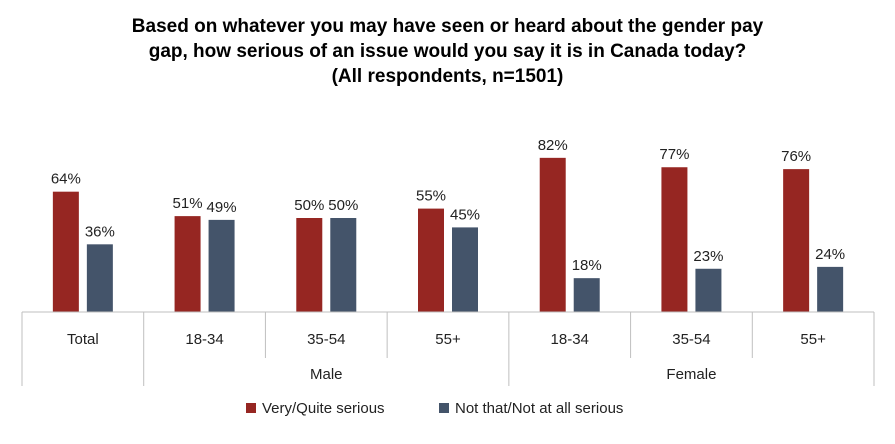 The height and width of the screenshot is (444, 895). Describe the element at coordinates (708, 256) in the screenshot. I see `data-label-not-serious-5: 23%` at that location.